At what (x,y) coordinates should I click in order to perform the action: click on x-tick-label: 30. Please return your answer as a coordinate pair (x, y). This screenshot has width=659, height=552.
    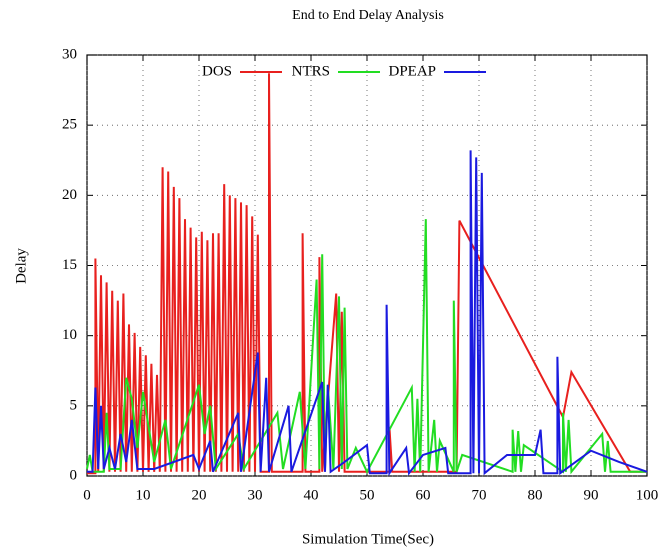
    Looking at the image, I should click on (255, 495).